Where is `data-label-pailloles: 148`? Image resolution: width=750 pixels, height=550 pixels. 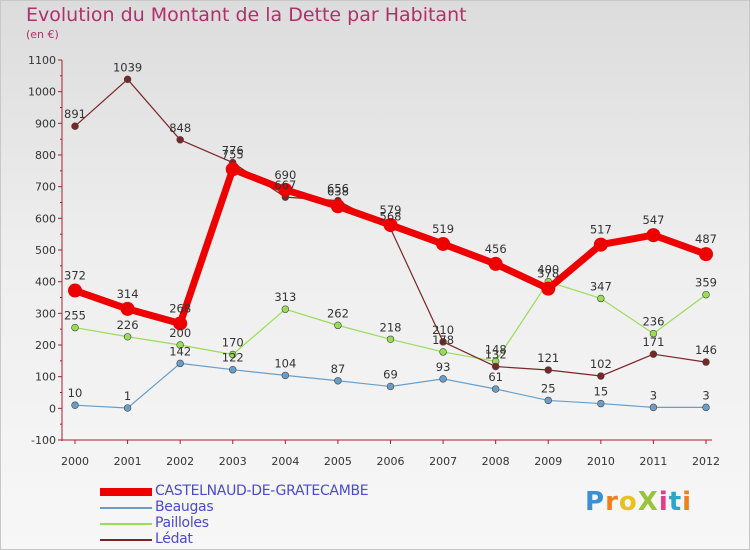
data-label-pailloles: 148 is located at coordinates (496, 349).